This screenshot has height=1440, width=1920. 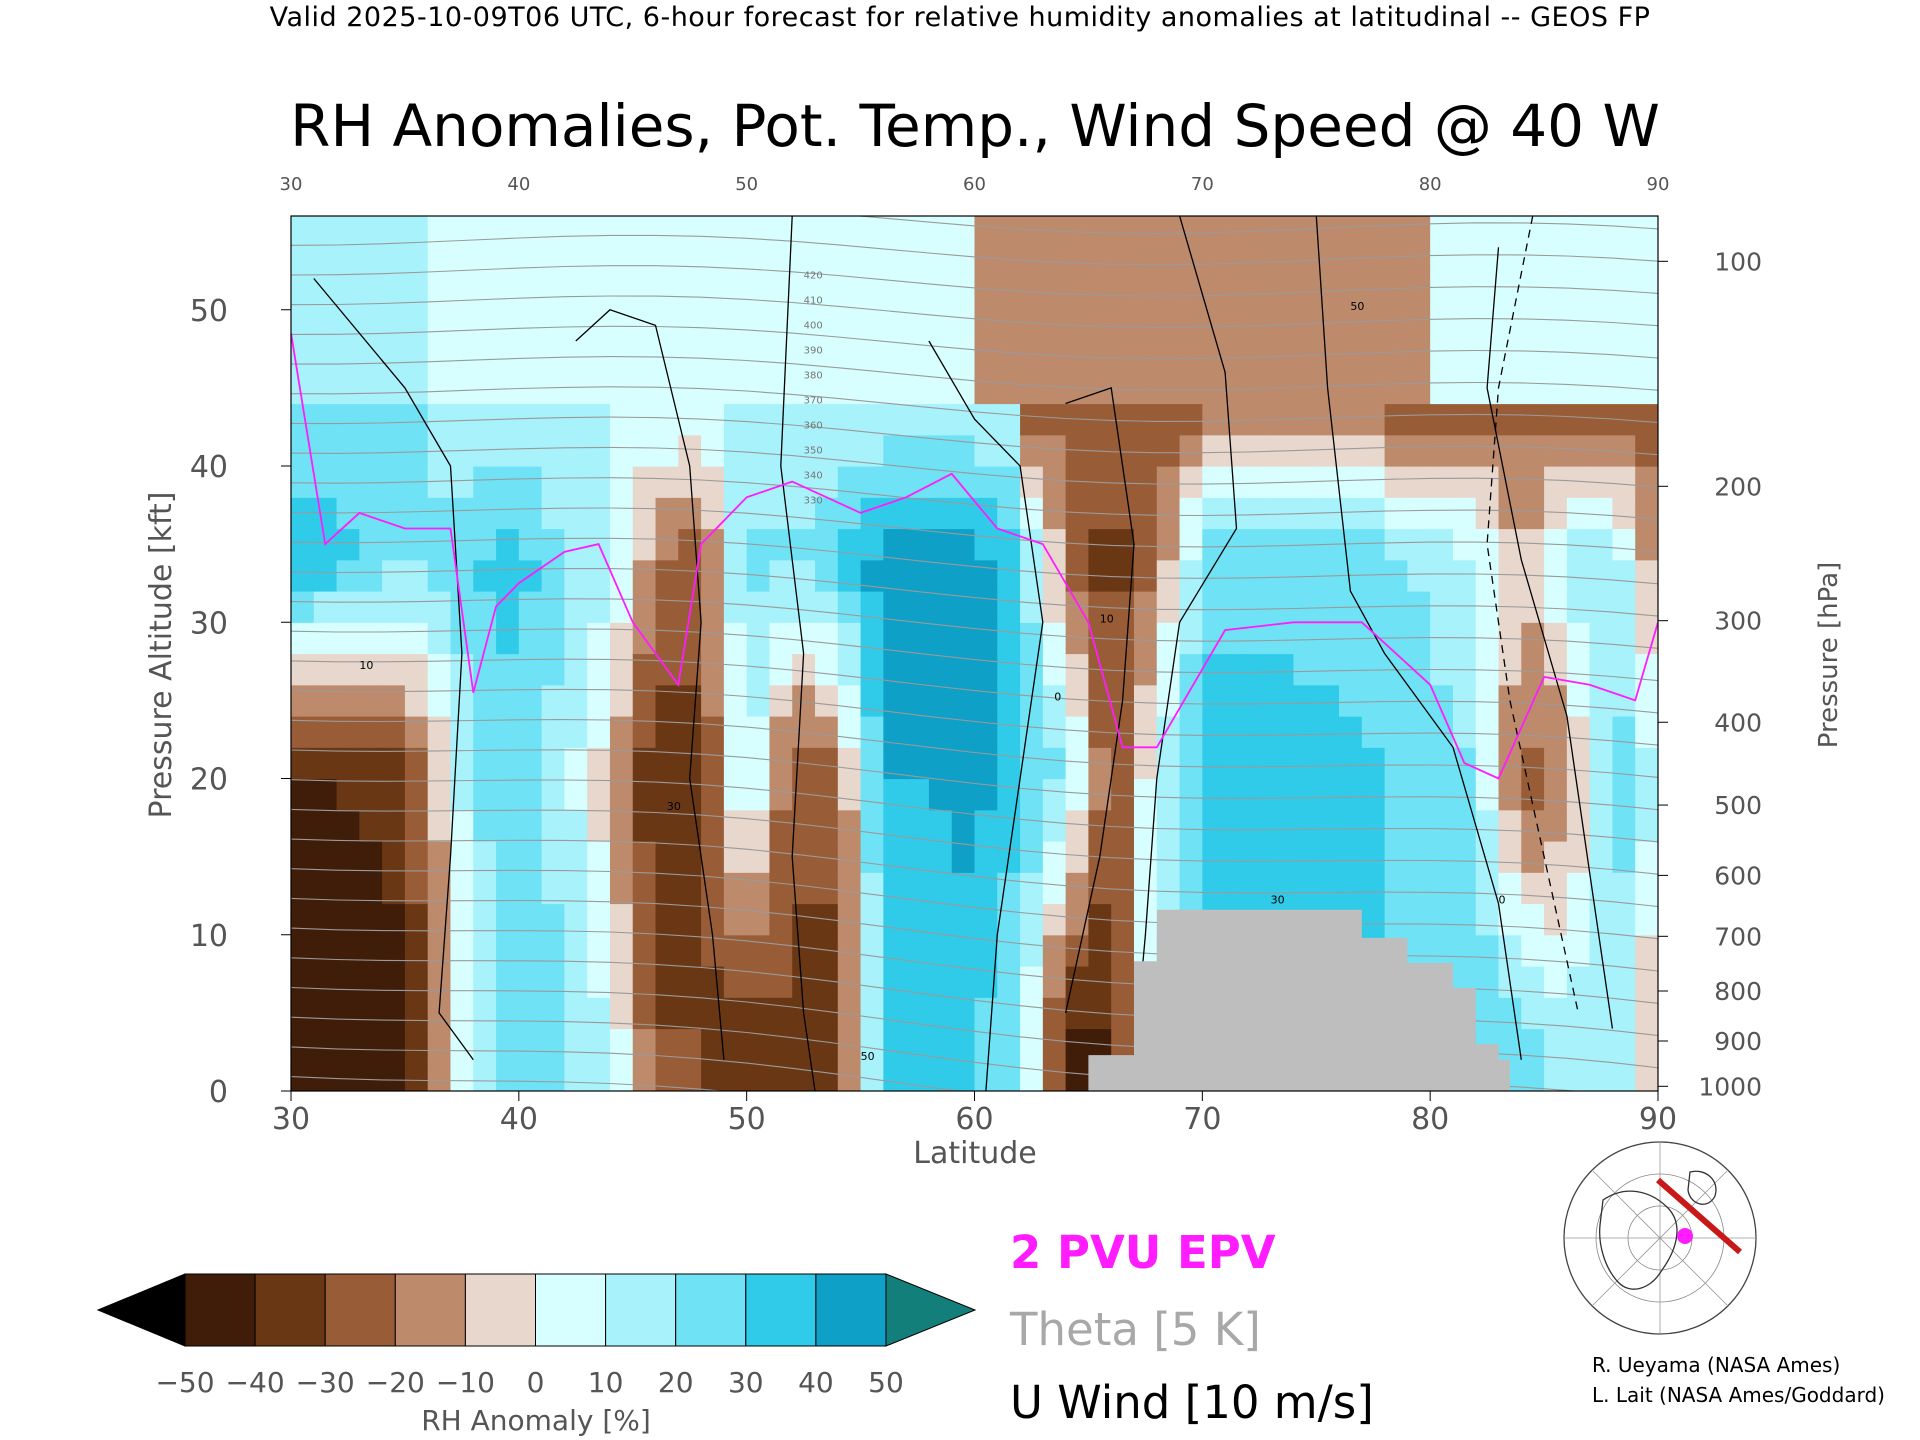 What do you see at coordinates (676, 1382) in the screenshot?
I see `colorbar-tick-label: 20` at bounding box center [676, 1382].